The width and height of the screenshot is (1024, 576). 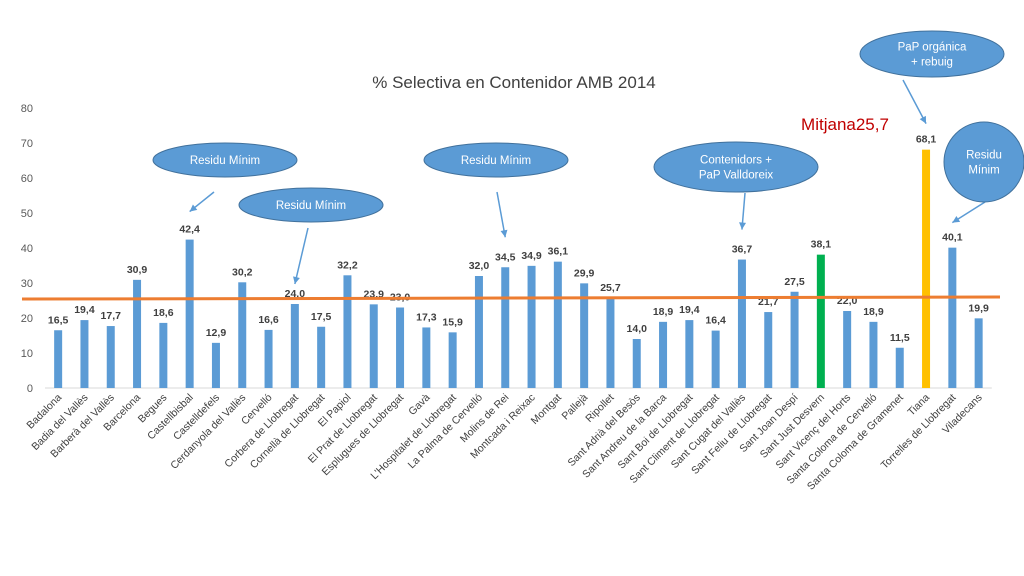 What do you see at coordinates (845, 124) in the screenshot?
I see `average-label: Mitjana25,7` at bounding box center [845, 124].